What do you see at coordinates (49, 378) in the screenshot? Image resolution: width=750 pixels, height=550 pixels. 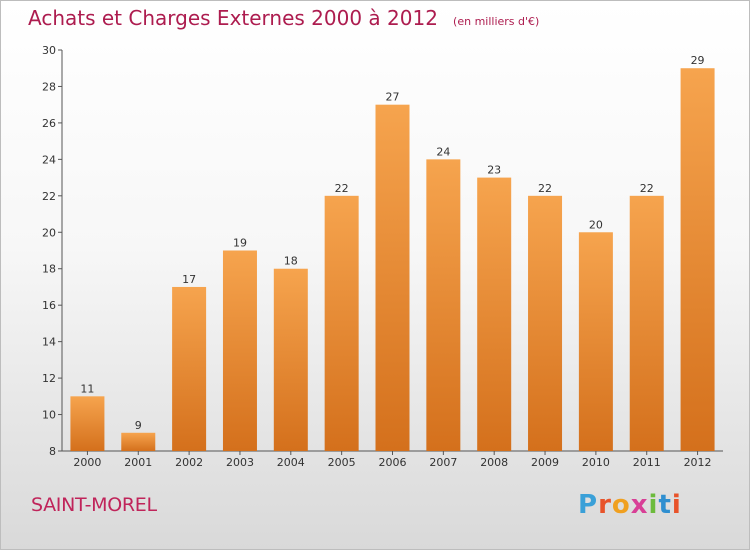 I see `y-tick-label: 12` at bounding box center [49, 378].